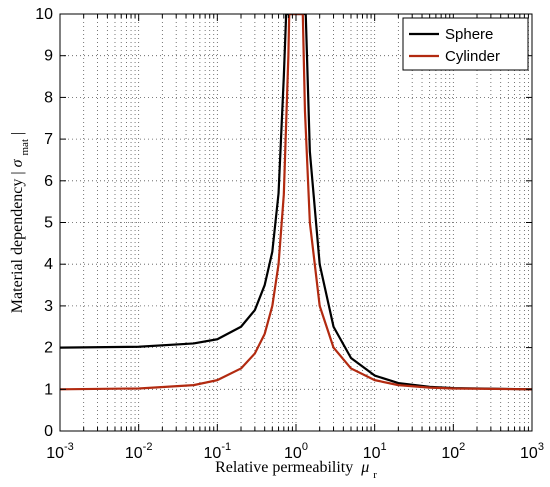 This screenshot has height=487, width=550. What do you see at coordinates (48, 223) in the screenshot?
I see `y-tick-label: 5` at bounding box center [48, 223].